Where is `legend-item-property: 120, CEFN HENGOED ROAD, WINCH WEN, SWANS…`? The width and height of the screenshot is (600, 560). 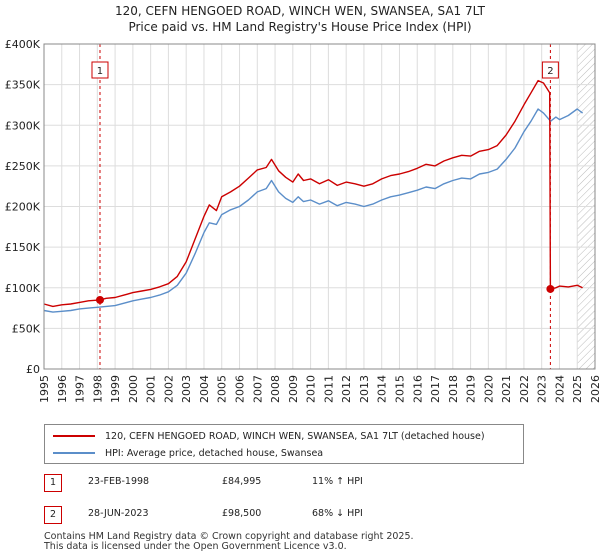
legend-item-property: 120, CEFN HENGOED ROAD, WINCH WEN, SWANS… is located at coordinates (269, 436).